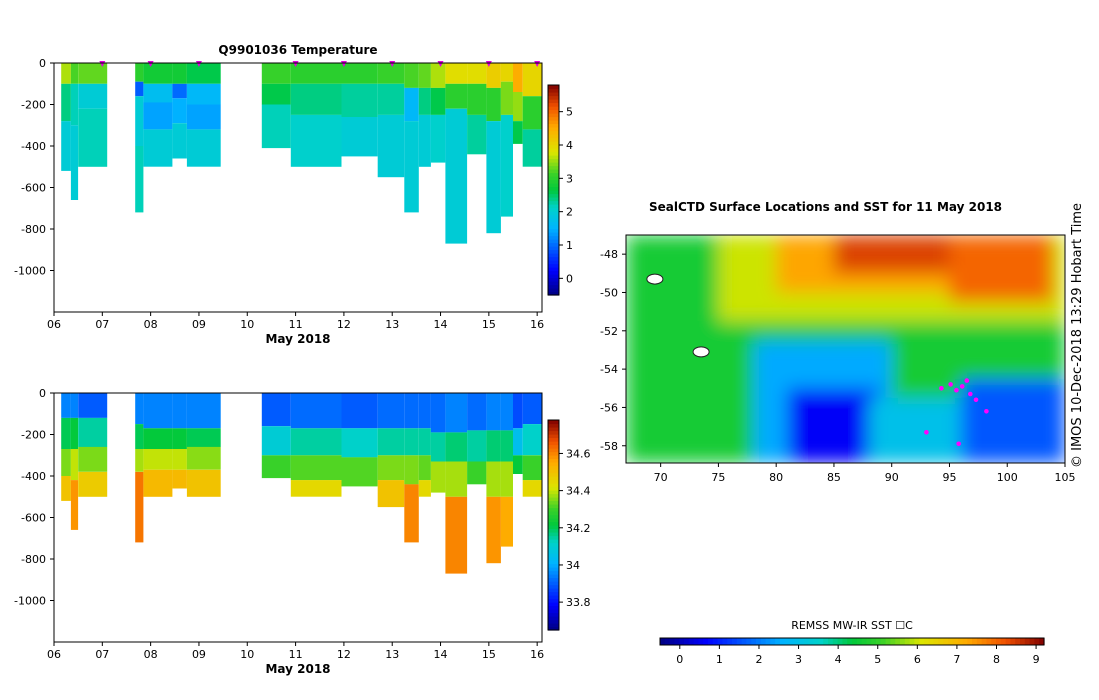  I want to click on sst-field, so click(845, 349).